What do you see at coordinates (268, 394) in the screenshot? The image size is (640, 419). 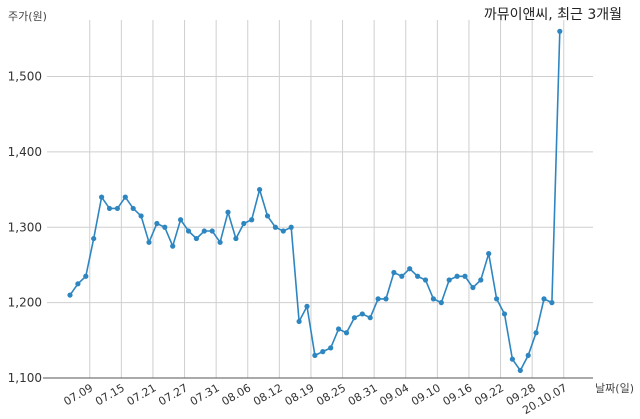 I see `x-tick-label: 08.12` at bounding box center [268, 394].